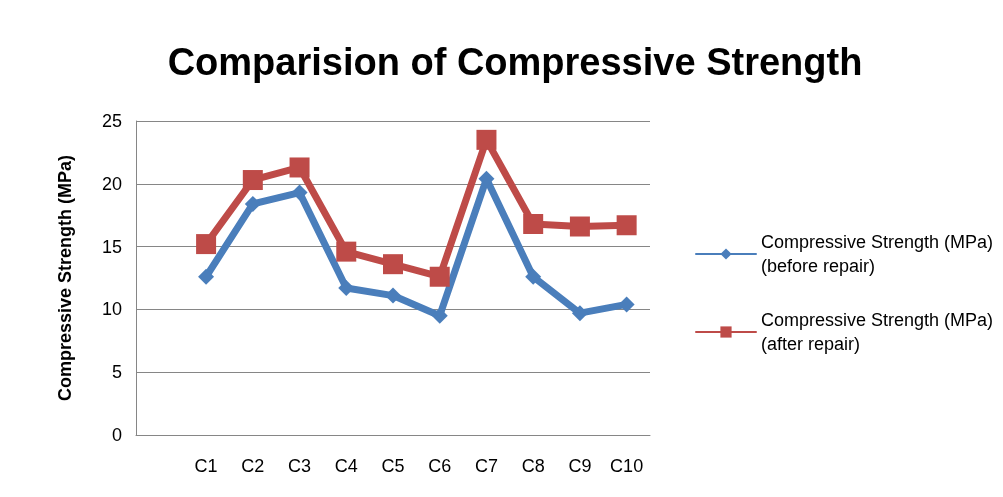  Describe the element at coordinates (580, 466) in the screenshot. I see `x-tick-label: C9` at that location.